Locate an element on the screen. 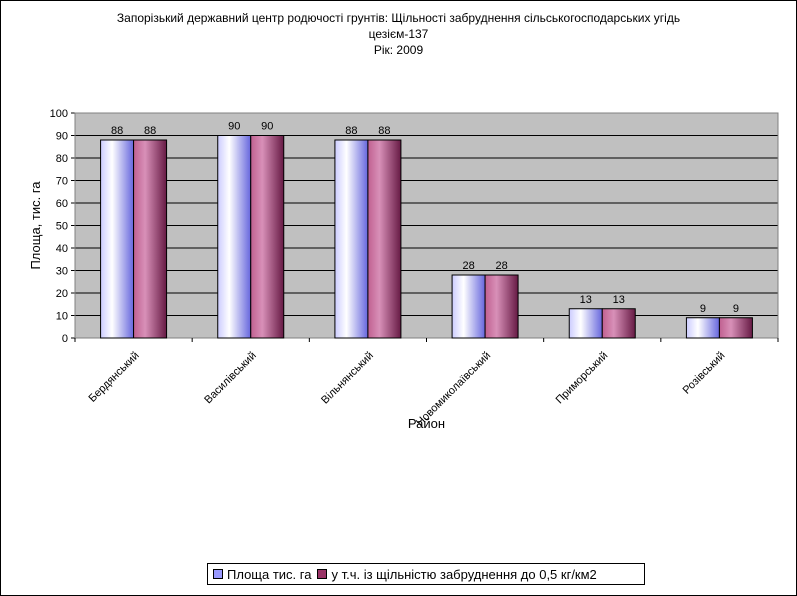  chart-title-line: цезієм-137 is located at coordinates (398, 34).